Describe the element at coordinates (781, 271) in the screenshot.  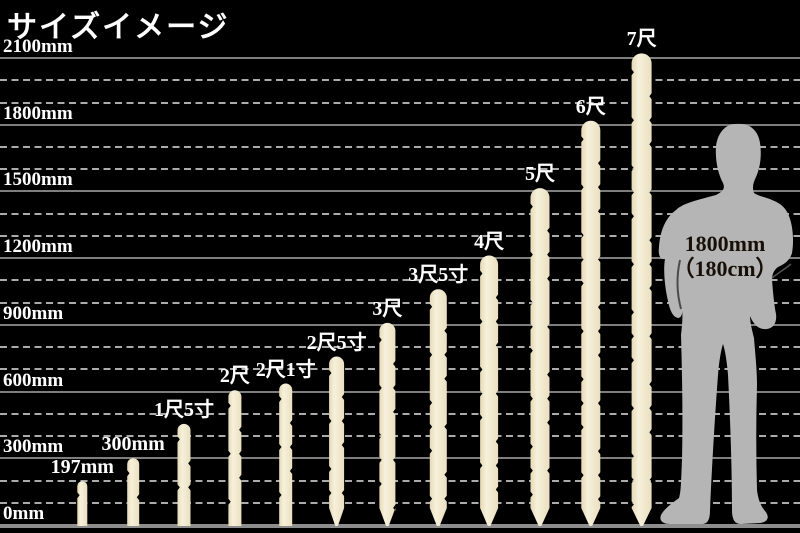
I see `sleeve-crease-line` at that location.